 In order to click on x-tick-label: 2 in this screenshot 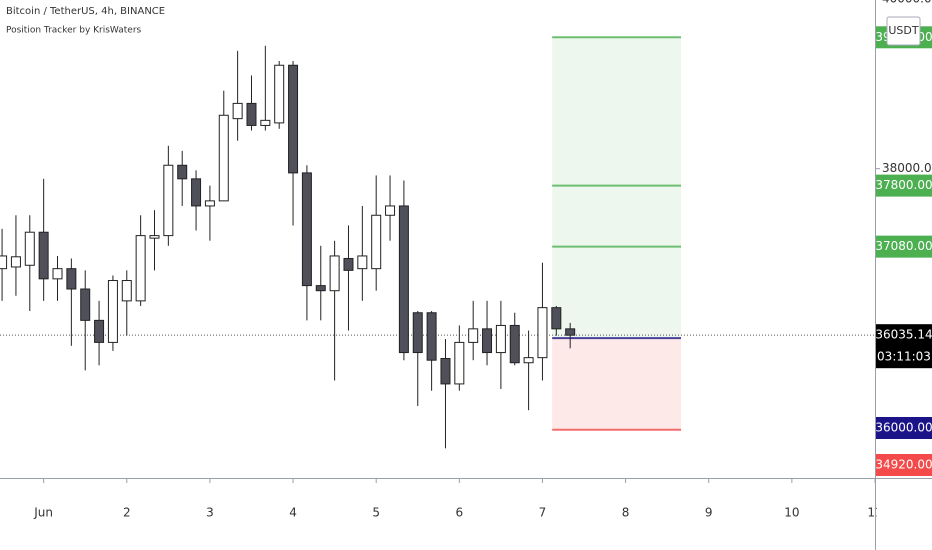, I will do `click(127, 513)`.